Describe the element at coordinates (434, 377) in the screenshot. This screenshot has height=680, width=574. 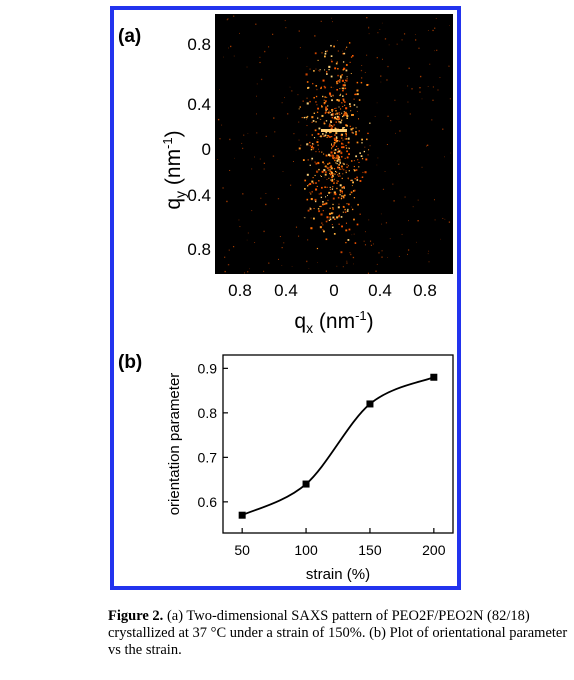
I see `panel-b-data-point` at that location.